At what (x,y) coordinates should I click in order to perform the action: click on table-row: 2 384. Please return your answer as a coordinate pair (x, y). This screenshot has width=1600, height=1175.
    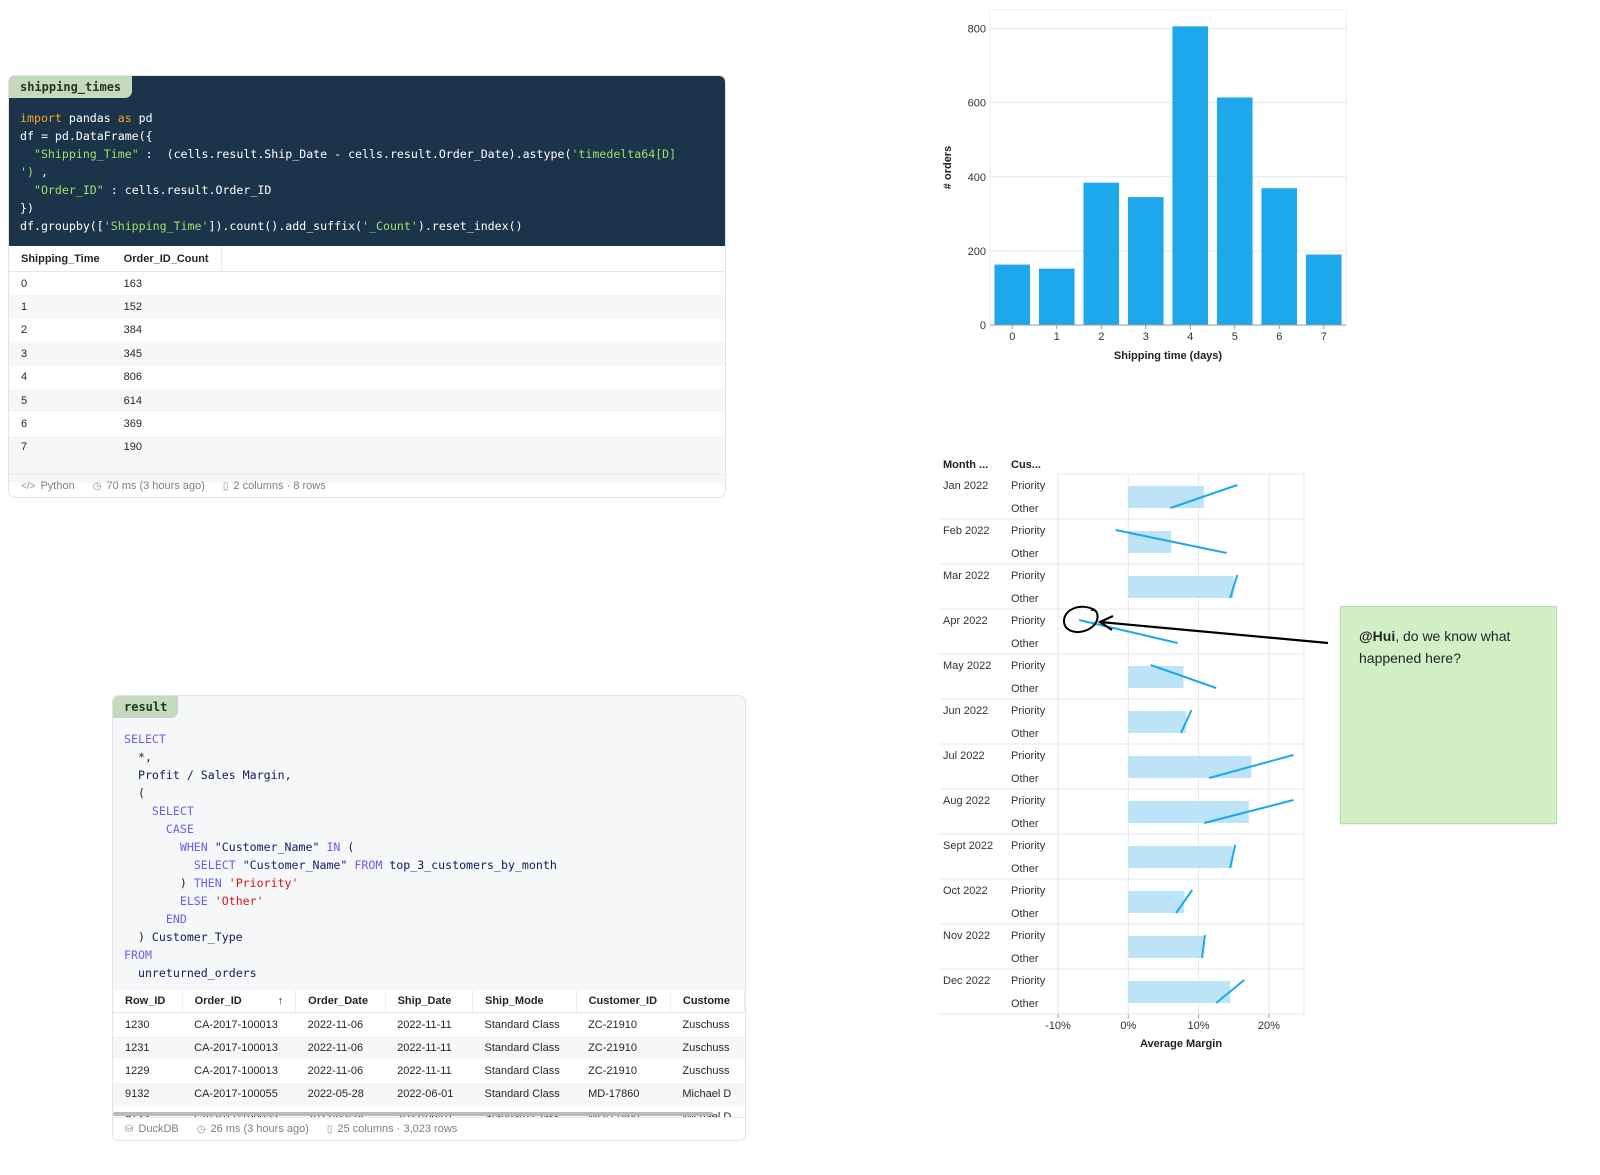
    Looking at the image, I should click on (367, 330).